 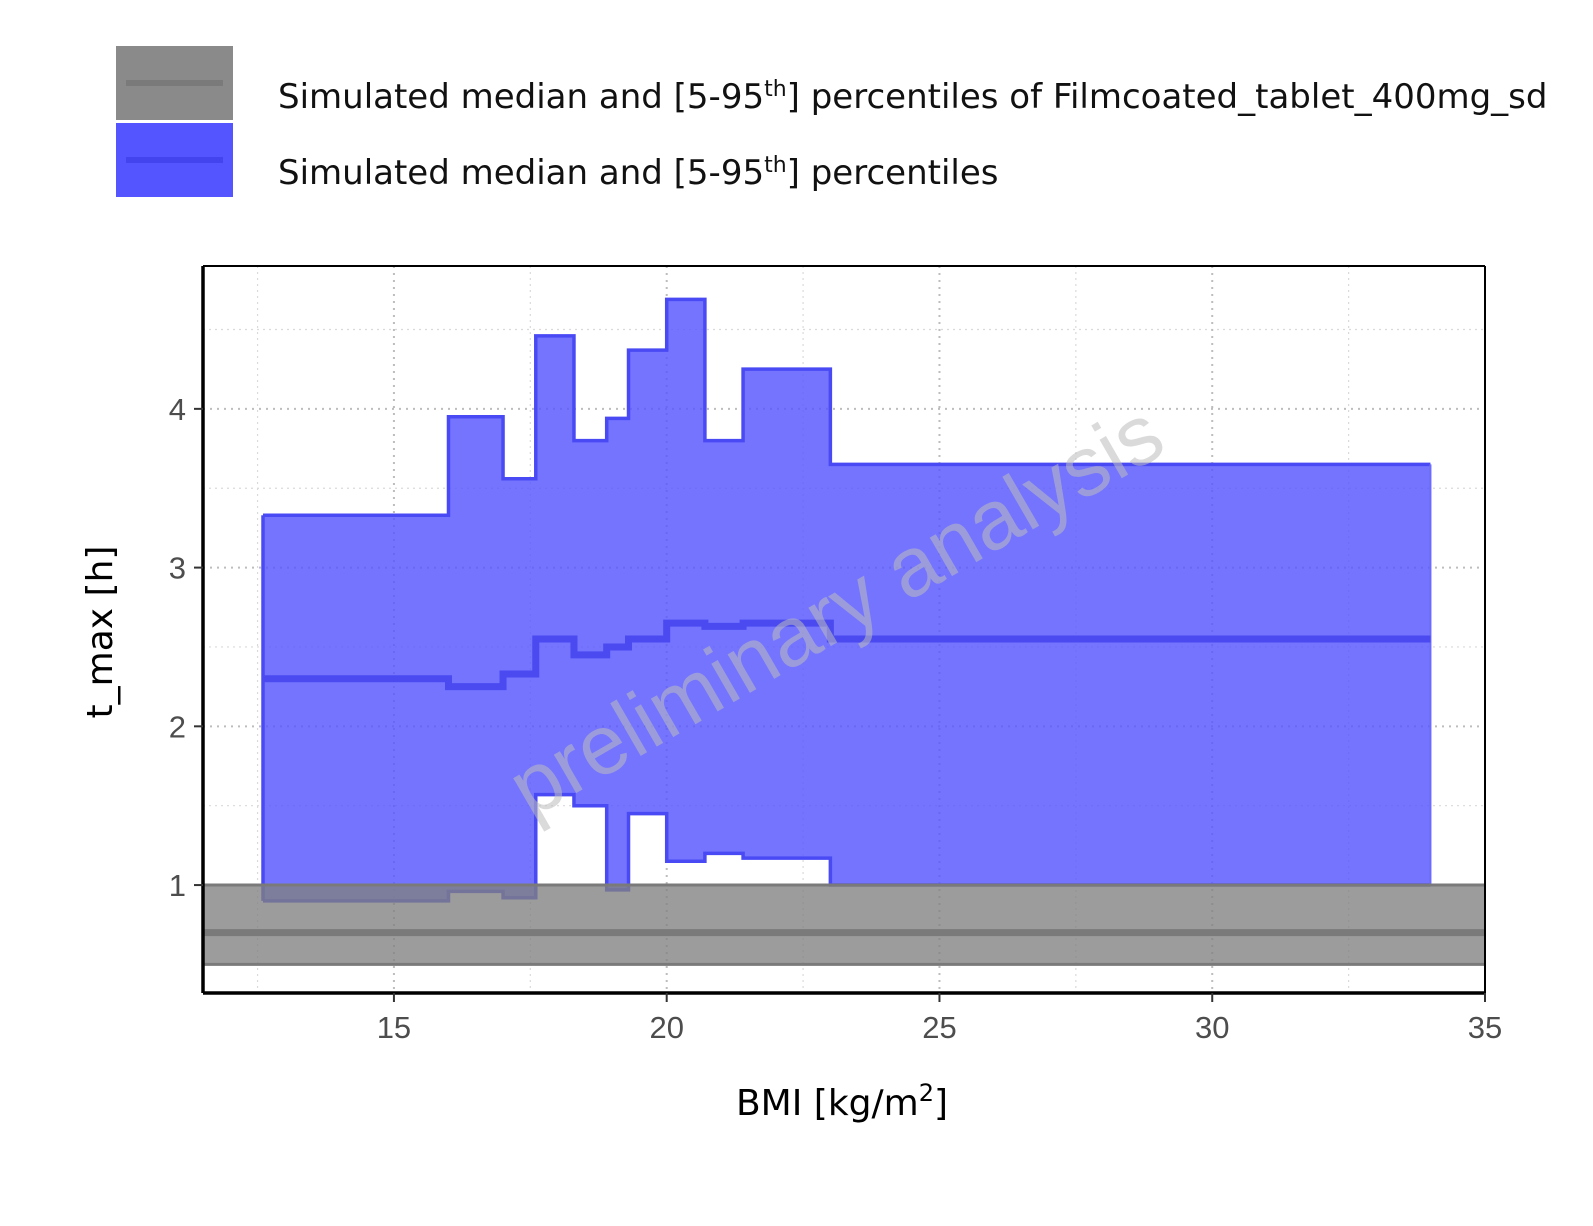 I want to click on legend-label-simulated-sup: th, so click(x=775, y=165).